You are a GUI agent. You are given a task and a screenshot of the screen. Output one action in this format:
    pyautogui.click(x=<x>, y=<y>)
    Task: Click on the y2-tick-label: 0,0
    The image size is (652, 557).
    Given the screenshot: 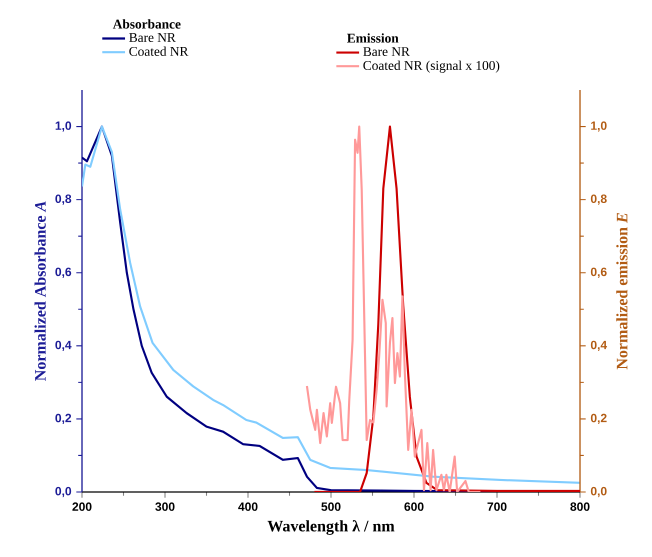 What is the action you would take?
    pyautogui.click(x=598, y=492)
    